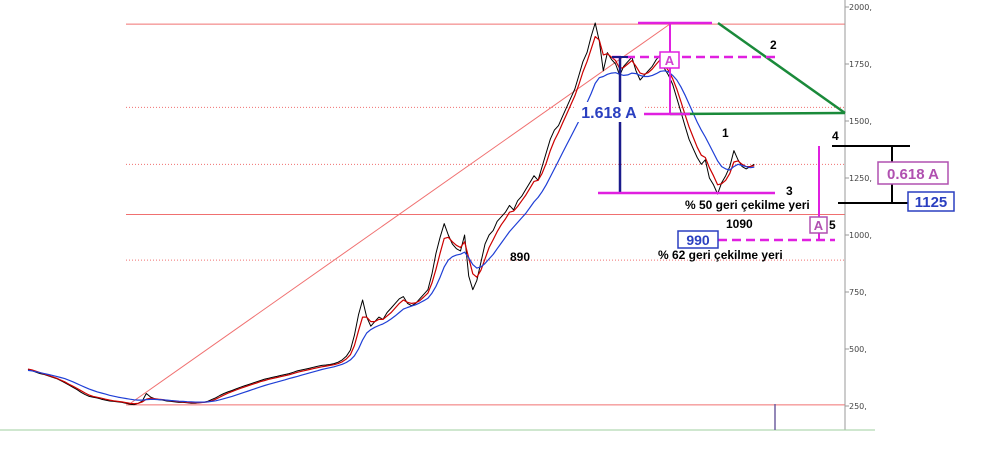 Image resolution: width=1000 pixels, height=462 pixels. I want to click on wave-3-label: 3, so click(789, 191).